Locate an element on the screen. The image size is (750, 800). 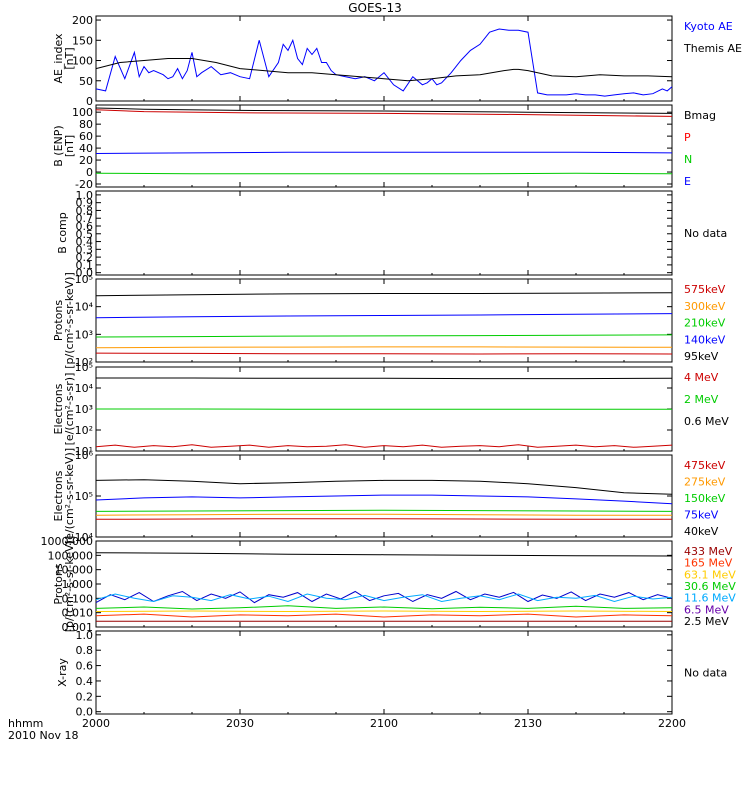
legend-entry: 75keV is located at coordinates (701, 515).